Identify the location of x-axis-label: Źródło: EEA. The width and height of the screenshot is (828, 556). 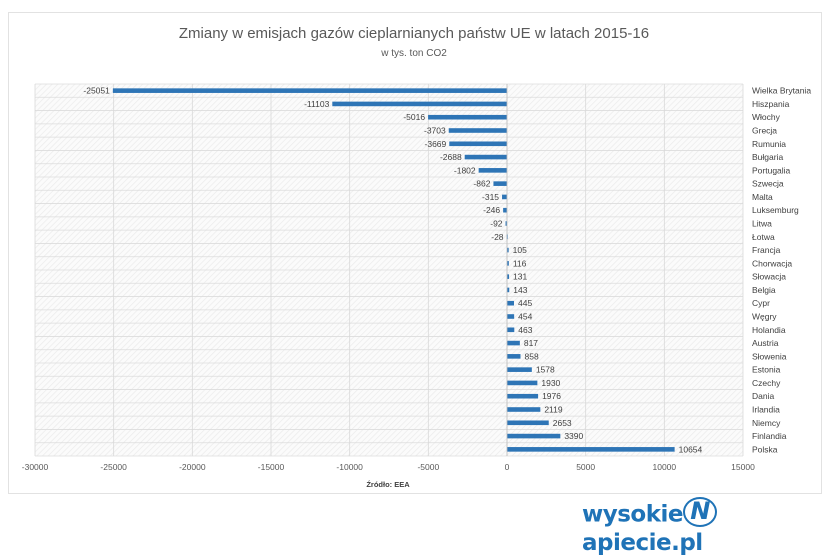
(388, 484).